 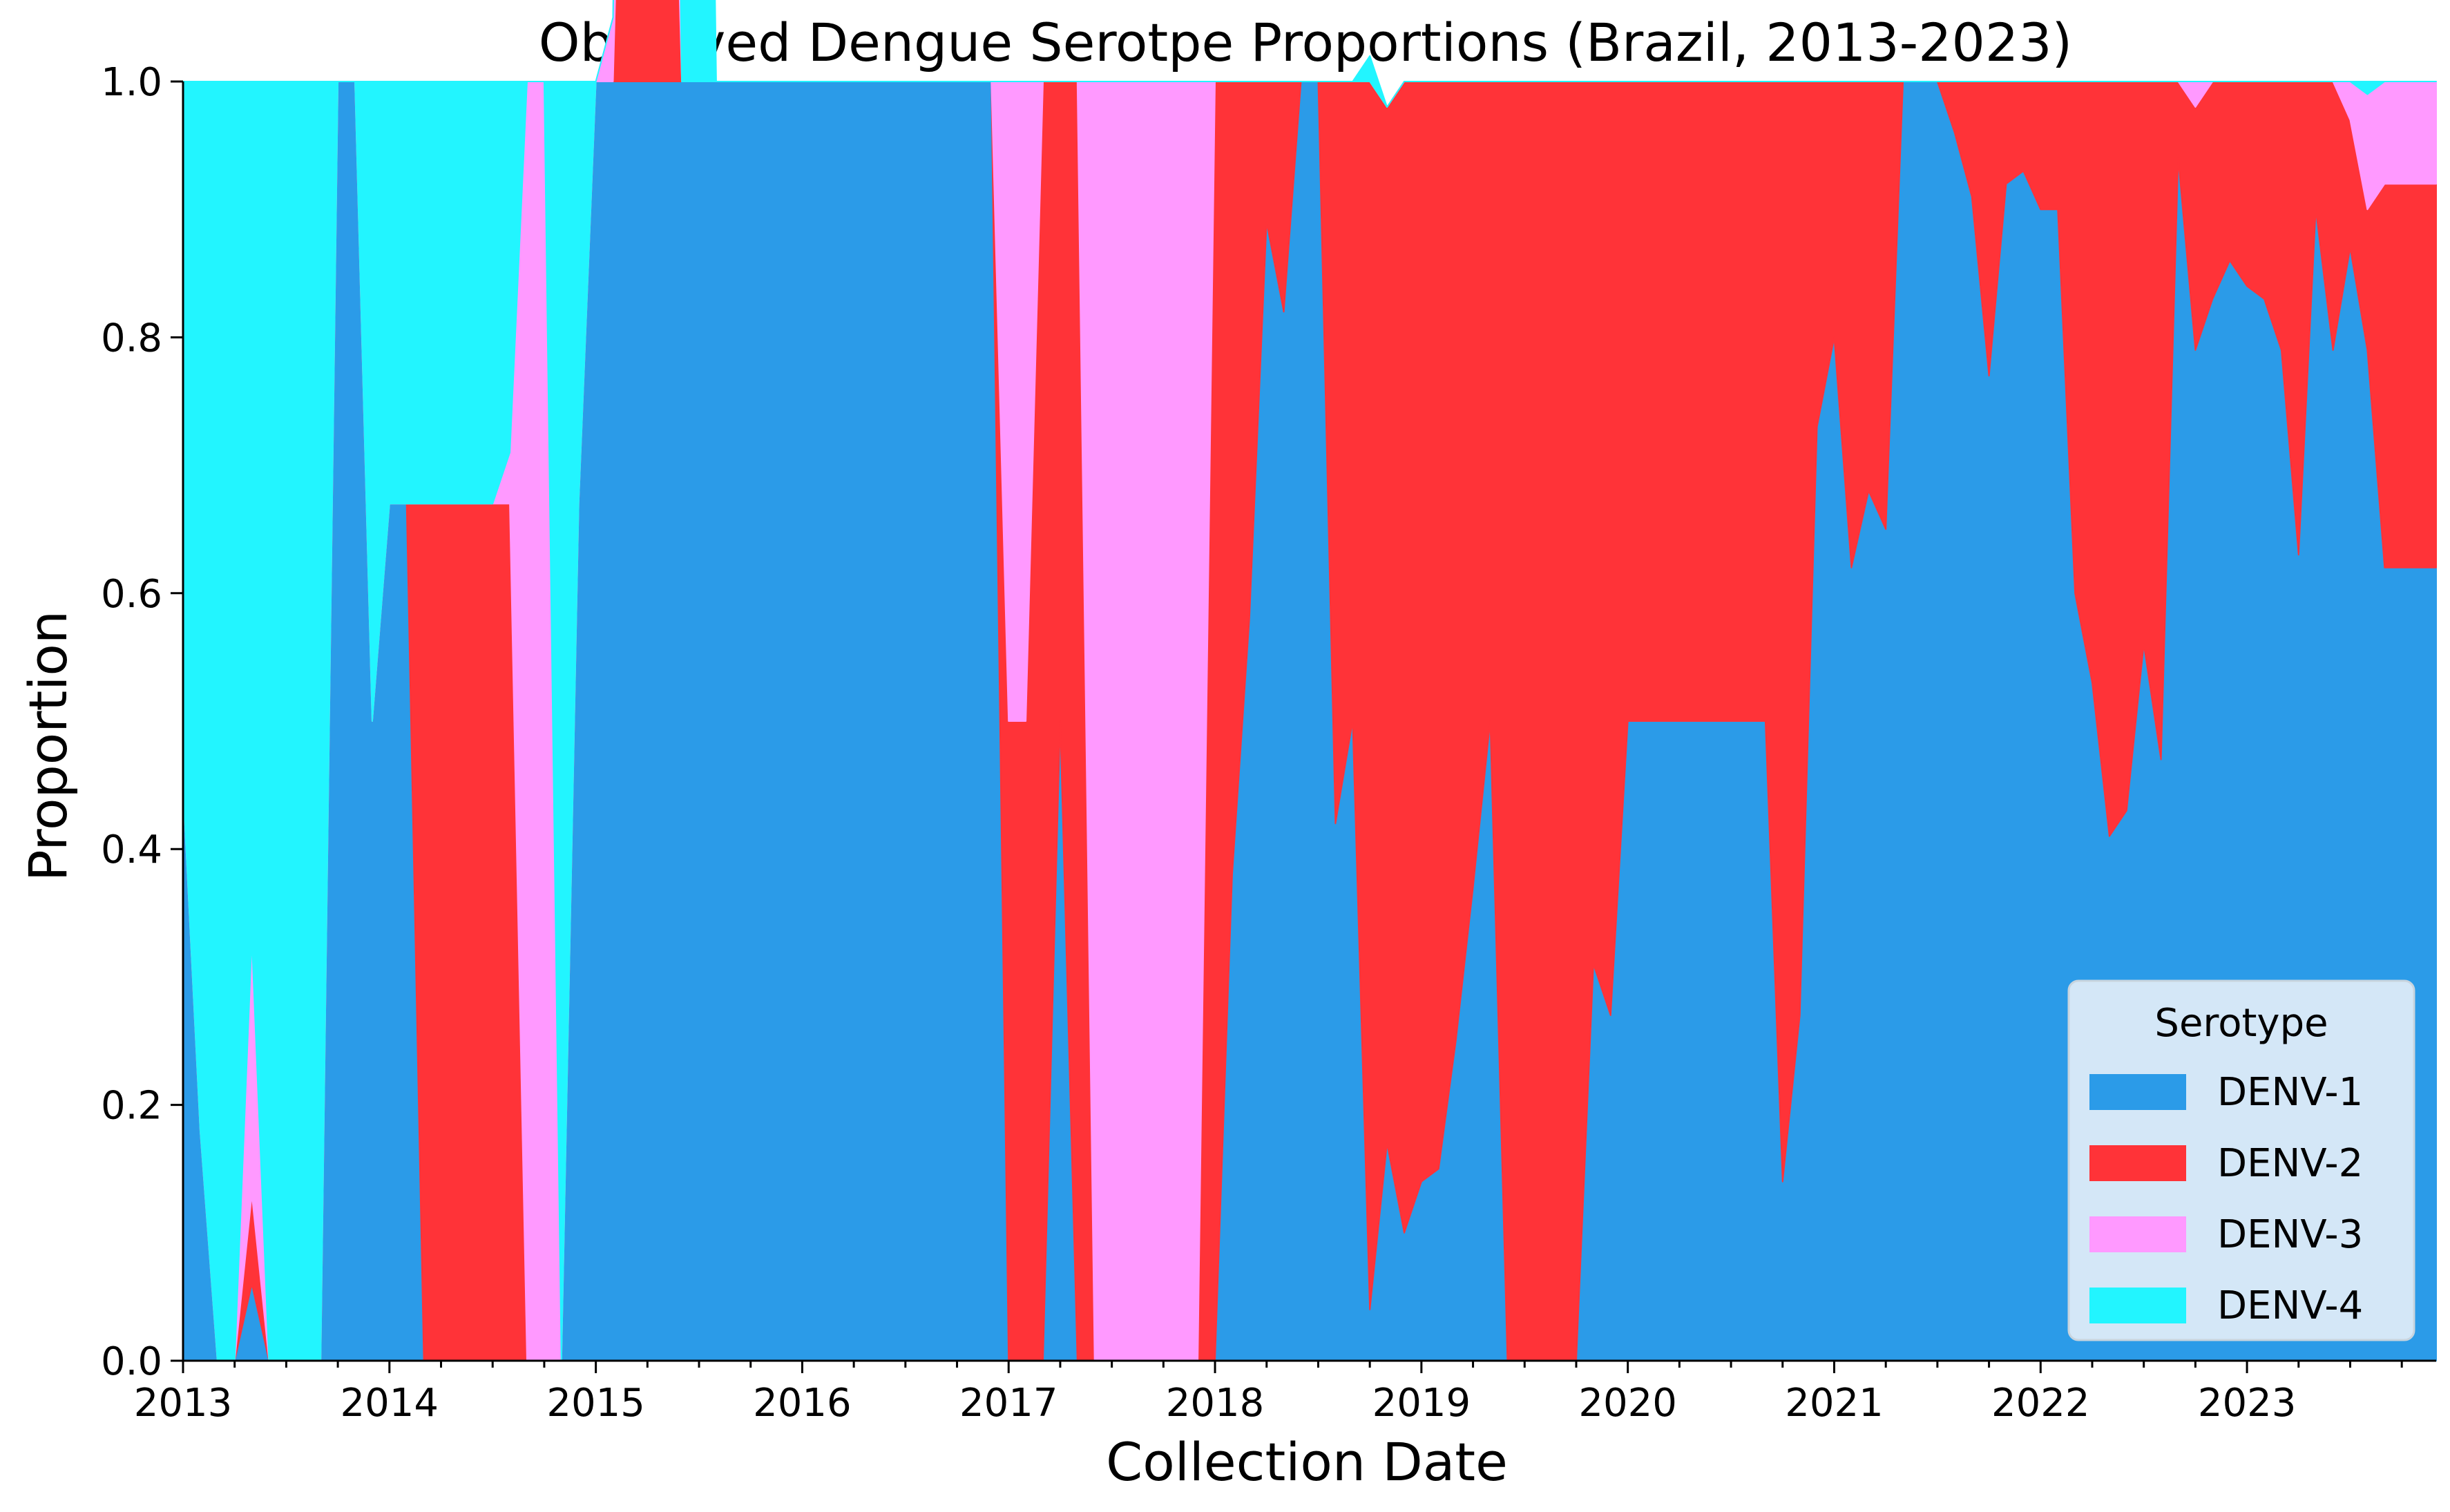 What do you see at coordinates (1835, 1403) in the screenshot?
I see `x-tick-label: 2021` at bounding box center [1835, 1403].